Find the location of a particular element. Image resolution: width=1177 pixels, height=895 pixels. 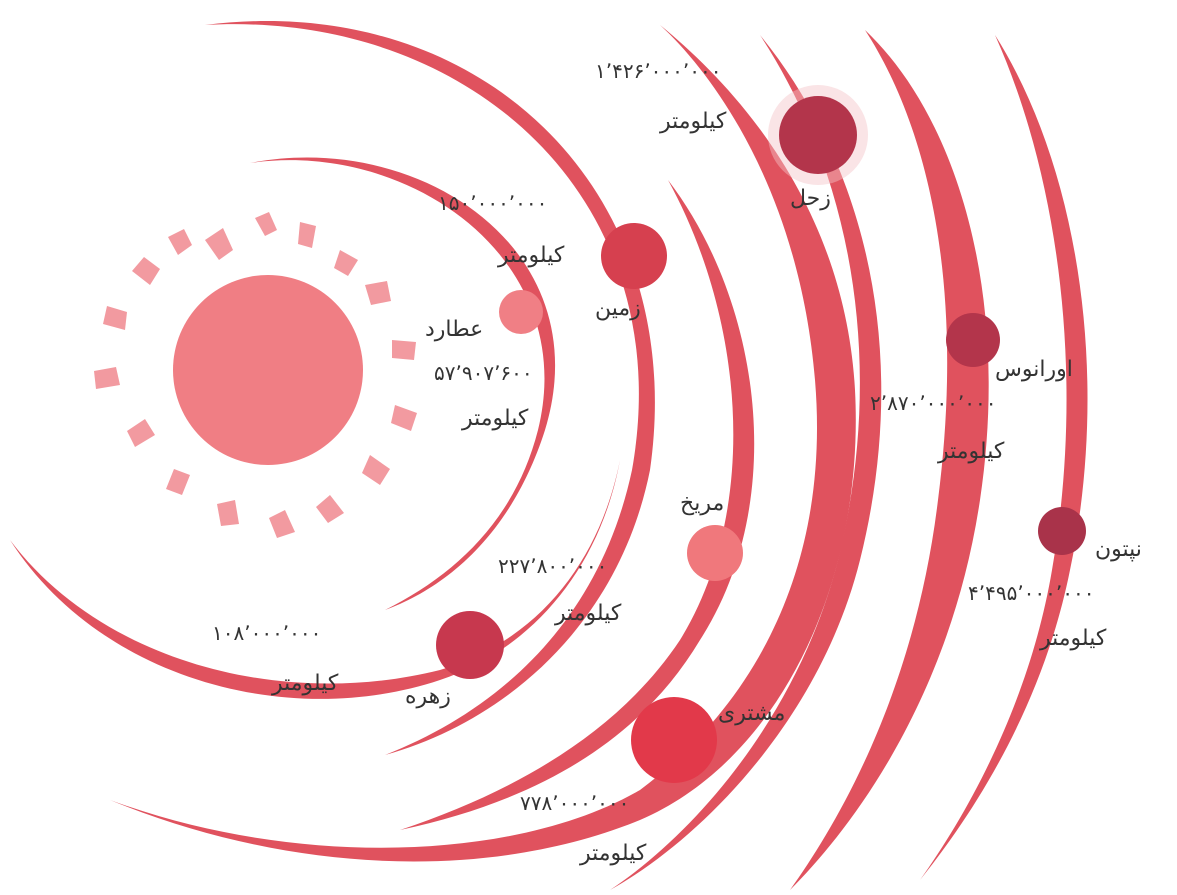

sun is located at coordinates (255, 375).